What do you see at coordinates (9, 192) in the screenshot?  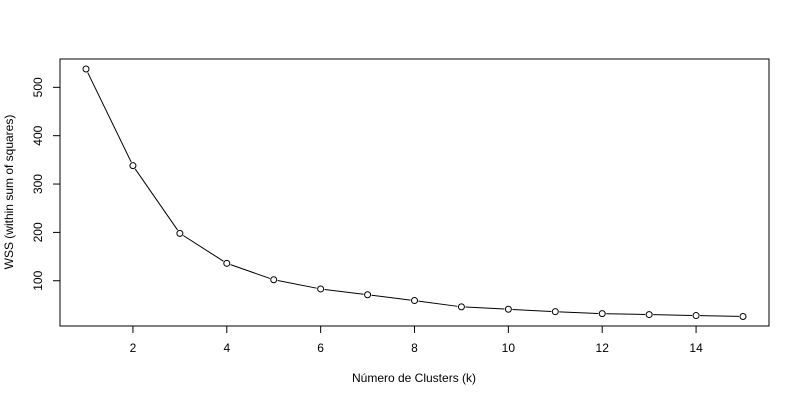 I see `y-axis-title: WSS (within sum of squares)` at bounding box center [9, 192].